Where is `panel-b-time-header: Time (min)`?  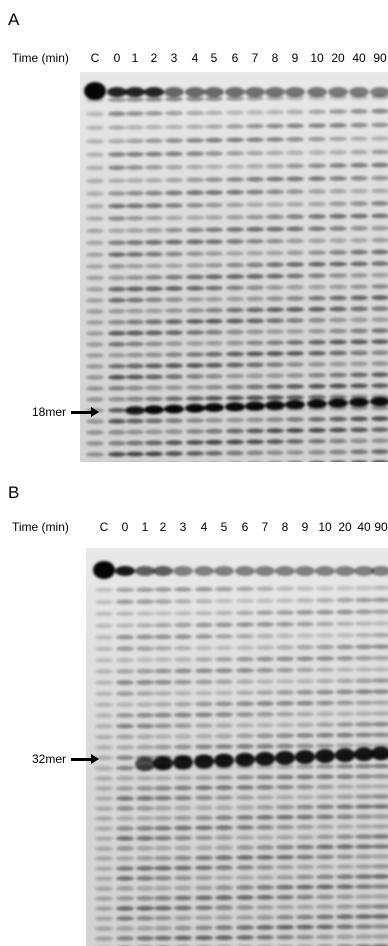 panel-b-time-header: Time (min) is located at coordinates (40, 527).